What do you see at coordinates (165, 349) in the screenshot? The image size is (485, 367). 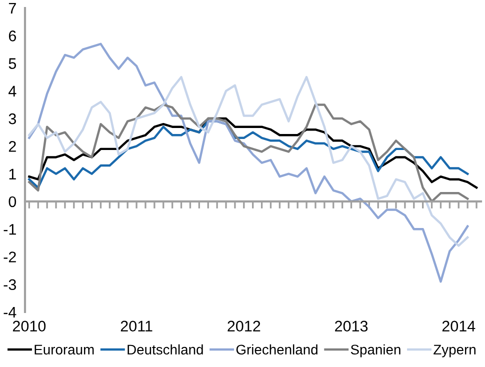 I see `legend-label: Deutschland` at bounding box center [165, 349].